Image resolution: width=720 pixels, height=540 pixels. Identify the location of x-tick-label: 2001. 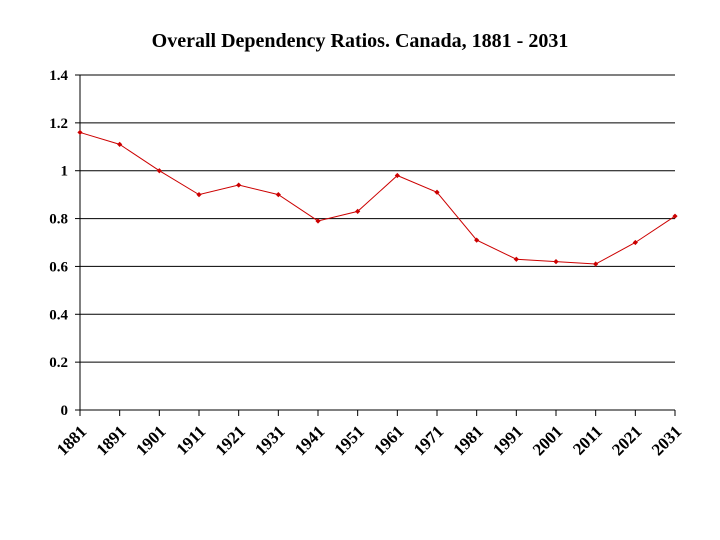
(547, 440).